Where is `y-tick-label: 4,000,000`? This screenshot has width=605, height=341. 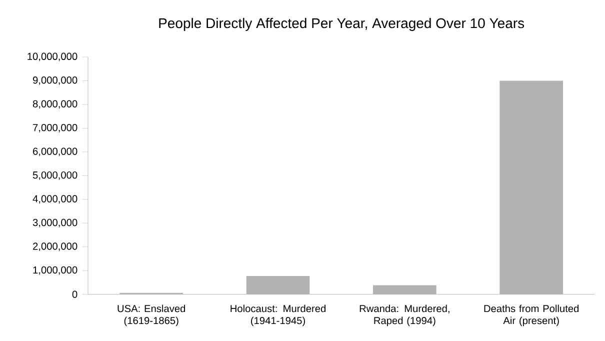 y-tick-label: 4,000,000 is located at coordinates (55, 199).